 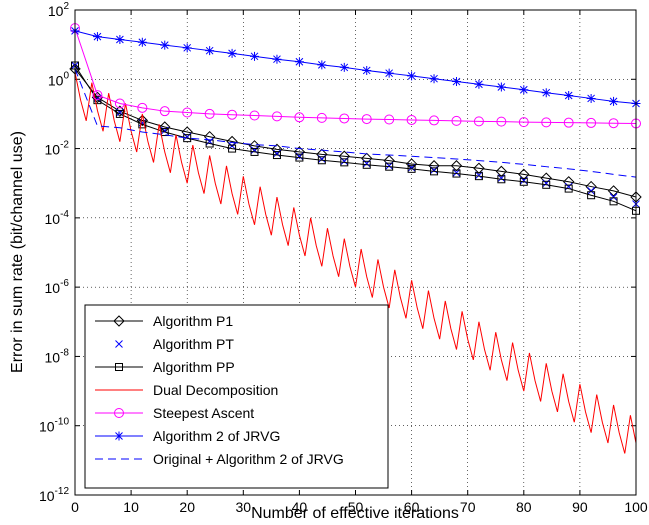 What do you see at coordinates (57, 149) in the screenshot?
I see `y-tick-label: 10⁻²` at bounding box center [57, 149].